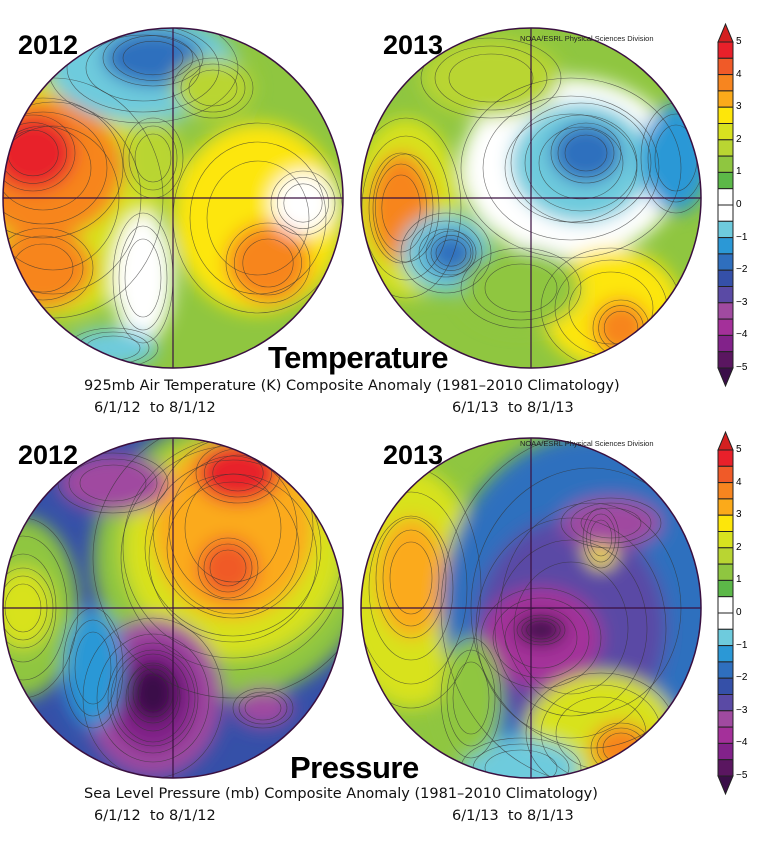  Describe the element at coordinates (742, 335) in the screenshot. I see `colorbar-tick-label: −4` at that location.